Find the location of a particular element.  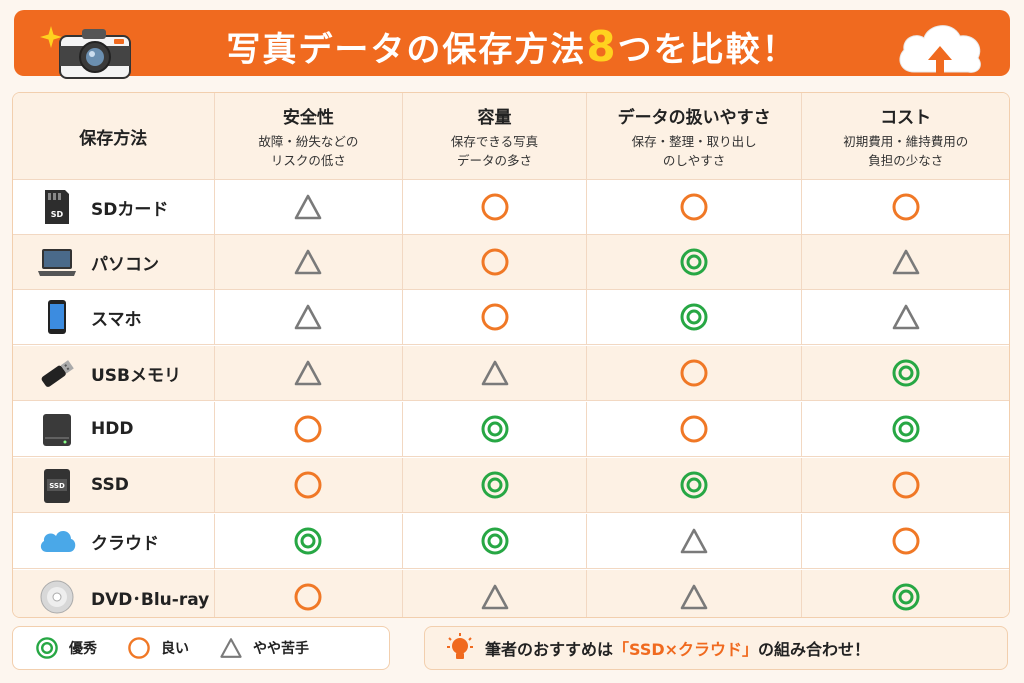

legend-item: やや苦手 is located at coordinates (264, 648).